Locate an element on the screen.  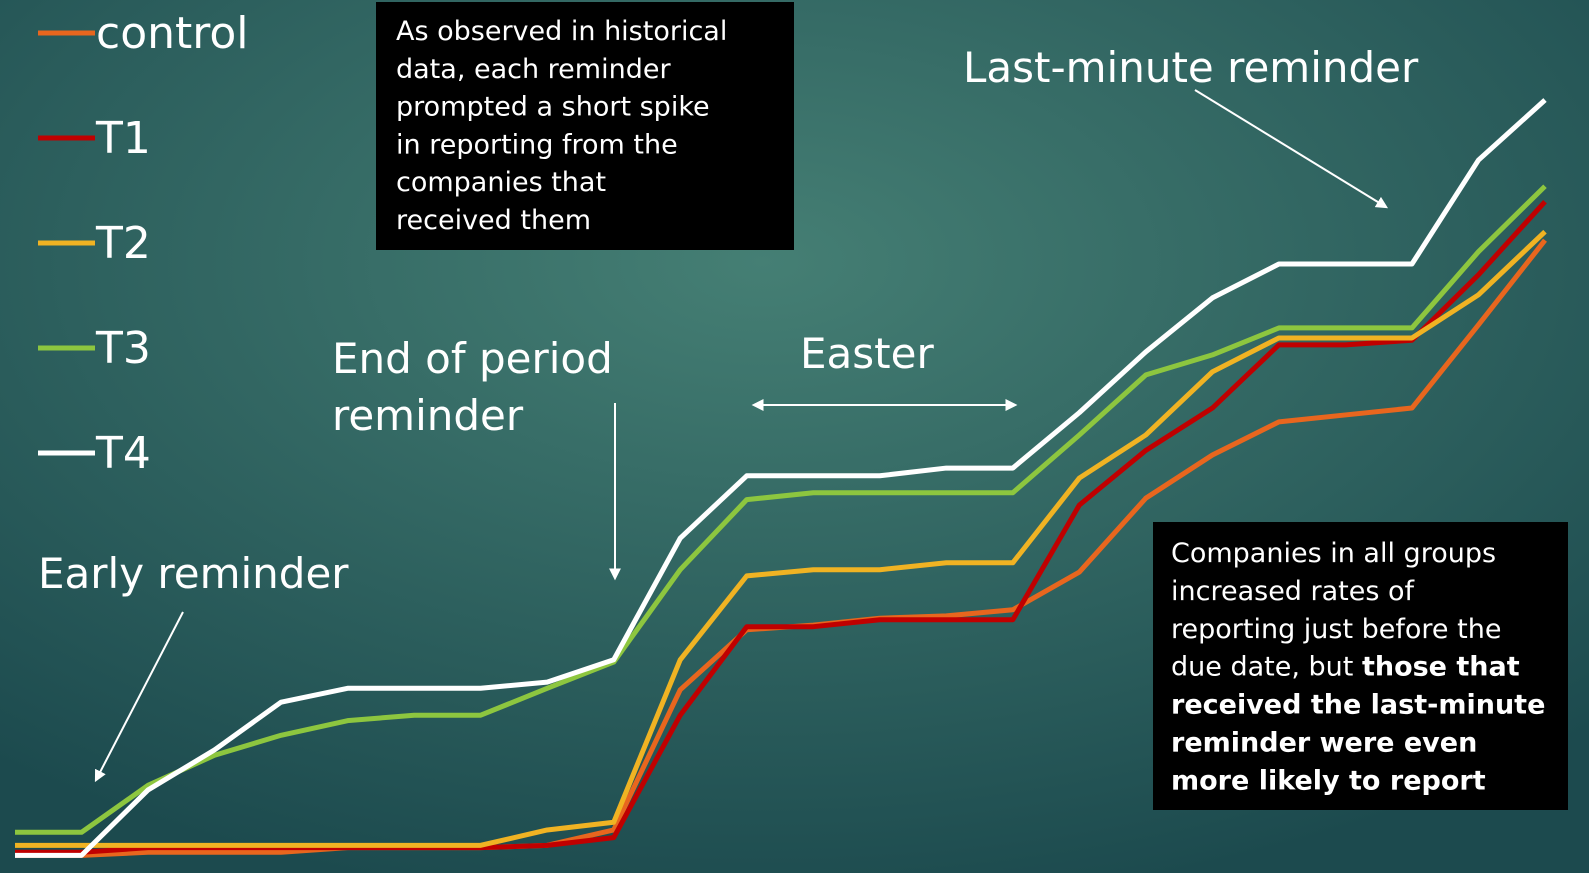
note-line: data, each reminder is located at coordinates (533, 69).